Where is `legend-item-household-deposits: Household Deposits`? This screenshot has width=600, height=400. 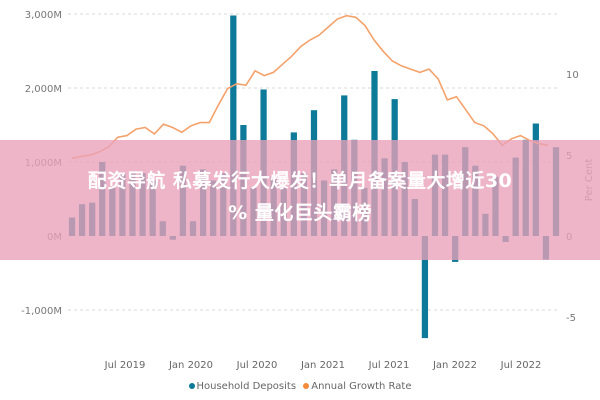 legend-item-household-deposits: Household Deposits is located at coordinates (244, 386).